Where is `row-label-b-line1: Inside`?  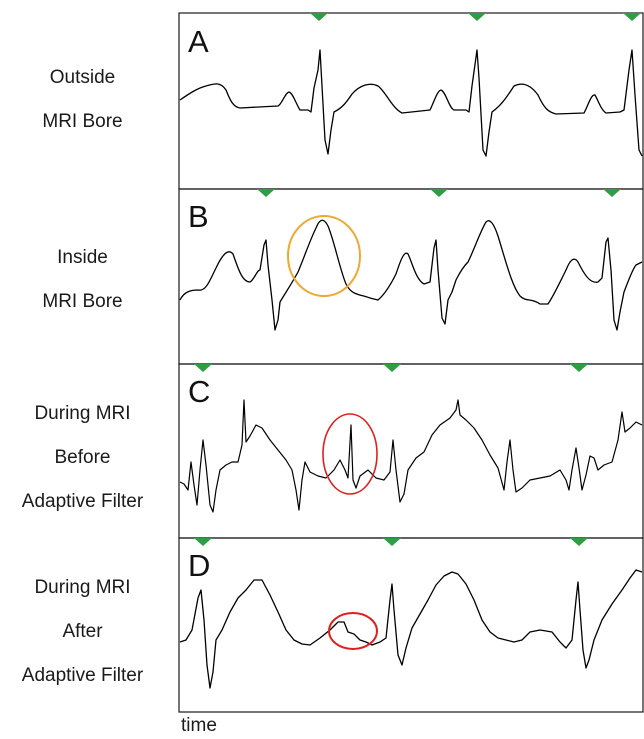 row-label-b-line1: Inside is located at coordinates (82, 257).